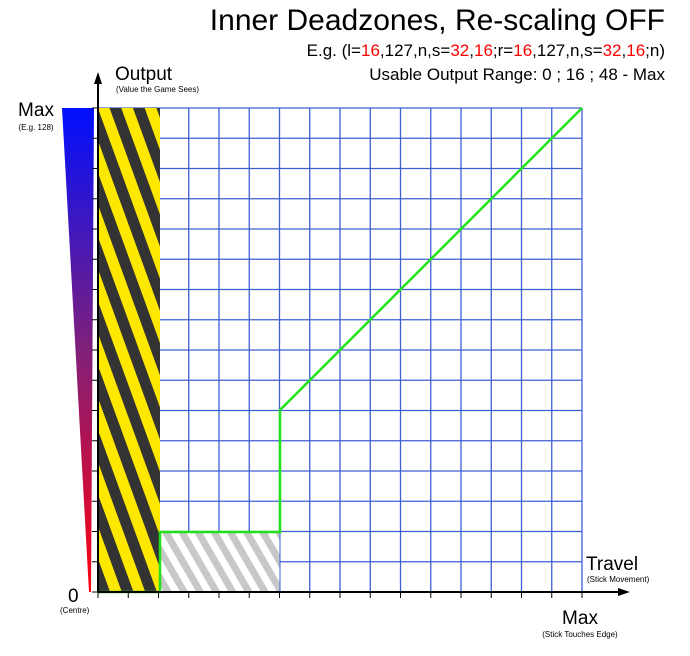  I want to click on y-max: Max, so click(36, 110).